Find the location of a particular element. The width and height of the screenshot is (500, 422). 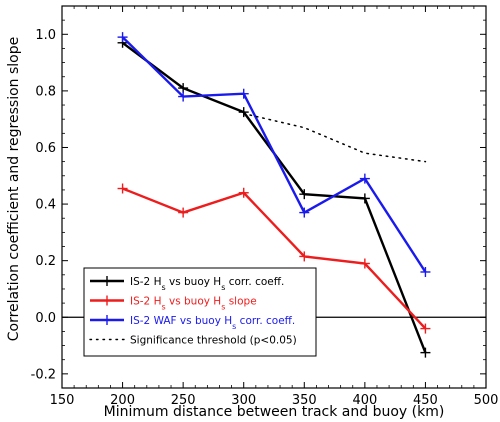

legend-label: Significance threshold (p<0.05) is located at coordinates (213, 341).